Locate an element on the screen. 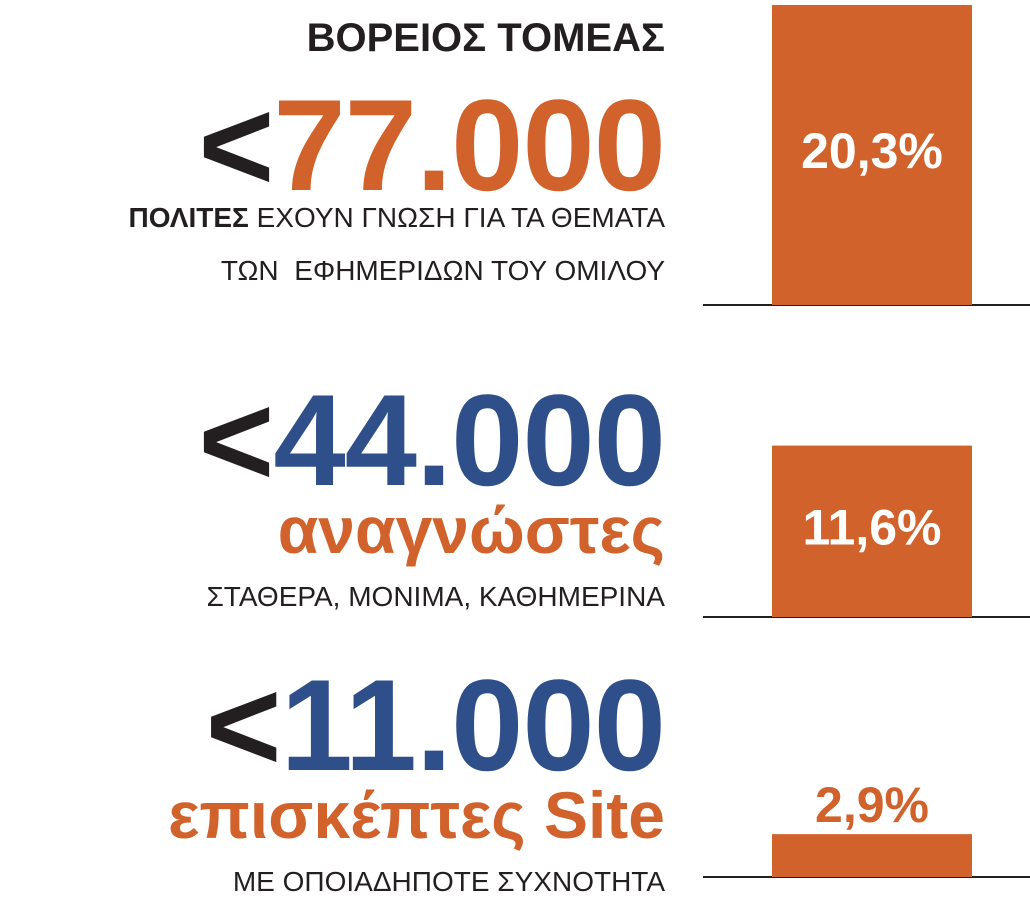  bar-label: 20,3% is located at coordinates (872, 151).